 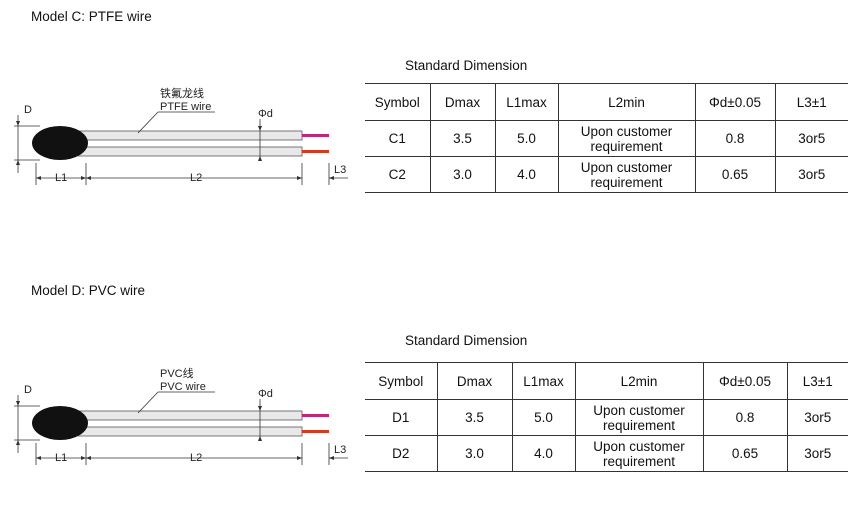 What do you see at coordinates (177, 373) in the screenshot?
I see `wire-label: PVC线` at bounding box center [177, 373].